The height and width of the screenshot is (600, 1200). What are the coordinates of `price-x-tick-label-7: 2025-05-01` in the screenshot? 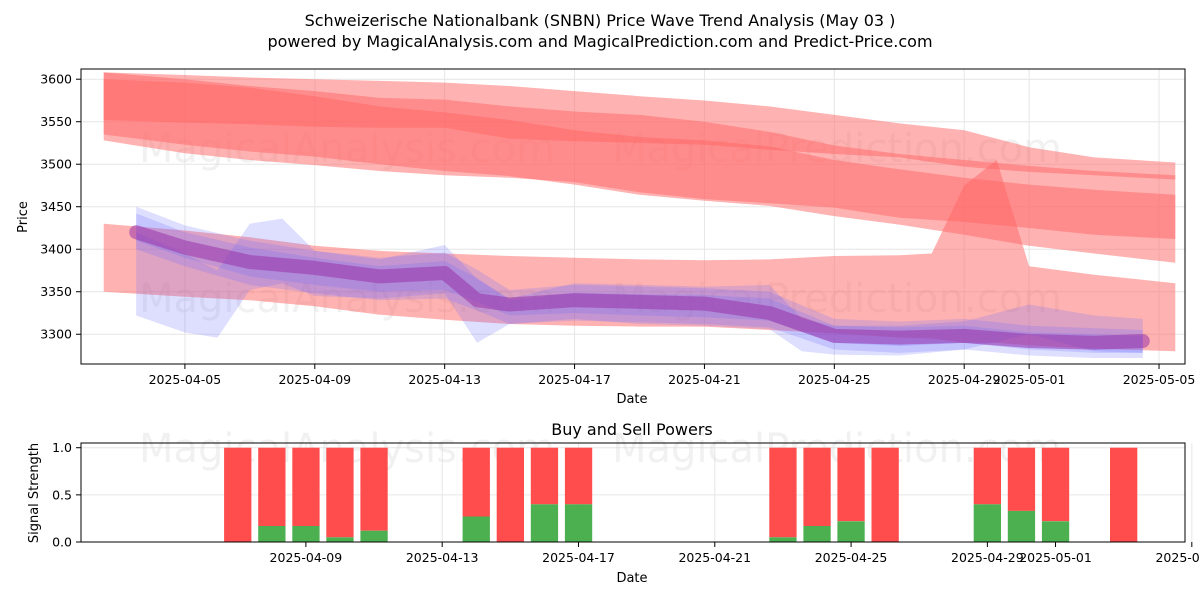 It's located at (1029, 379).